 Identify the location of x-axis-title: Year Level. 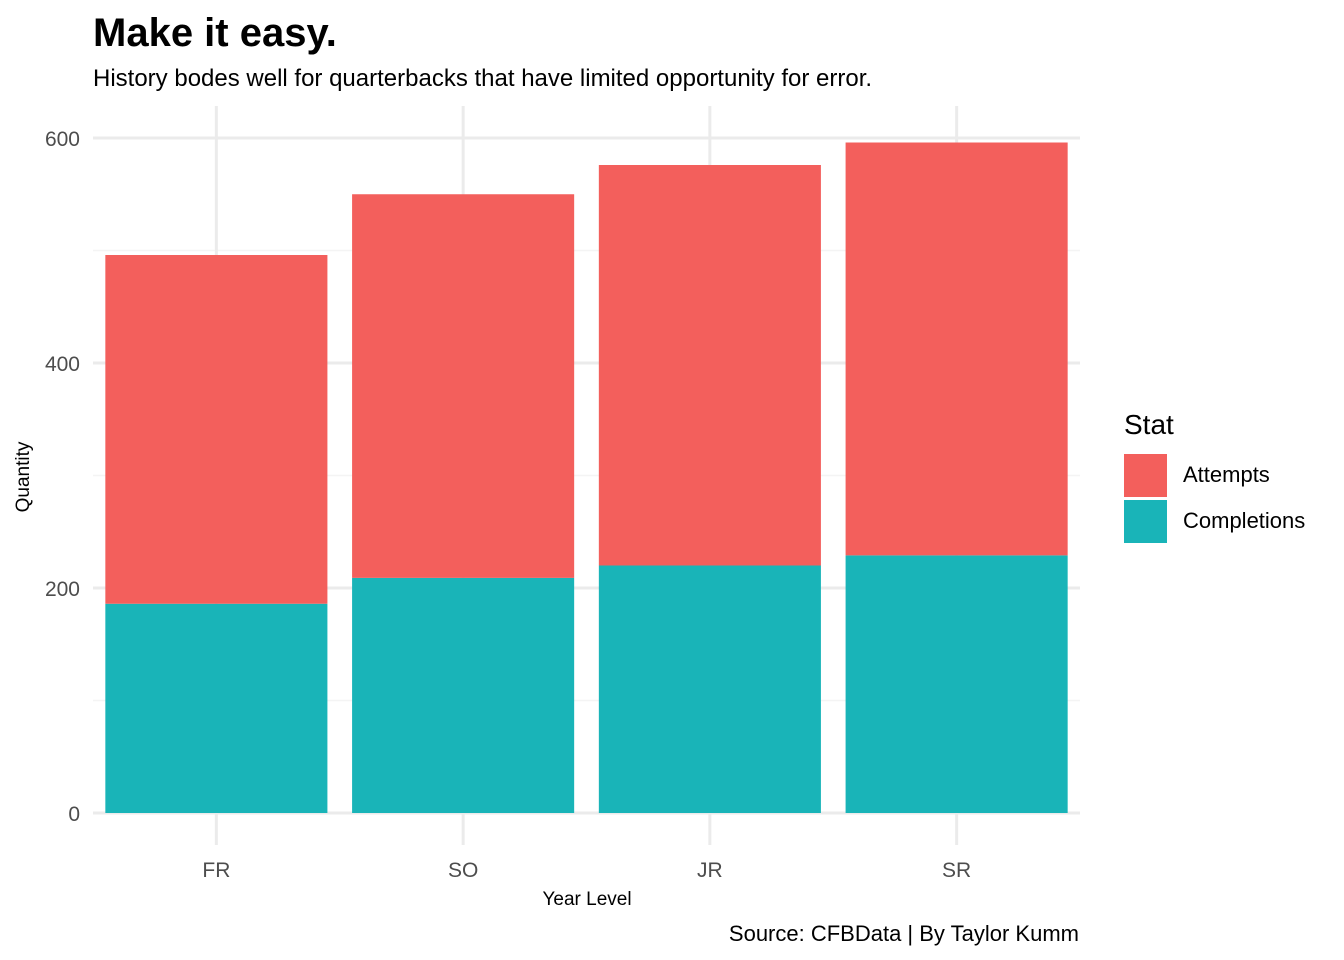
(586, 899).